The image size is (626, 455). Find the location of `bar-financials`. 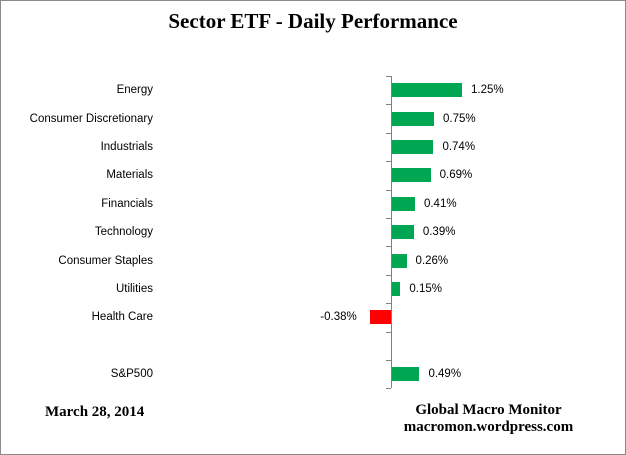

bar-financials is located at coordinates (403, 203).